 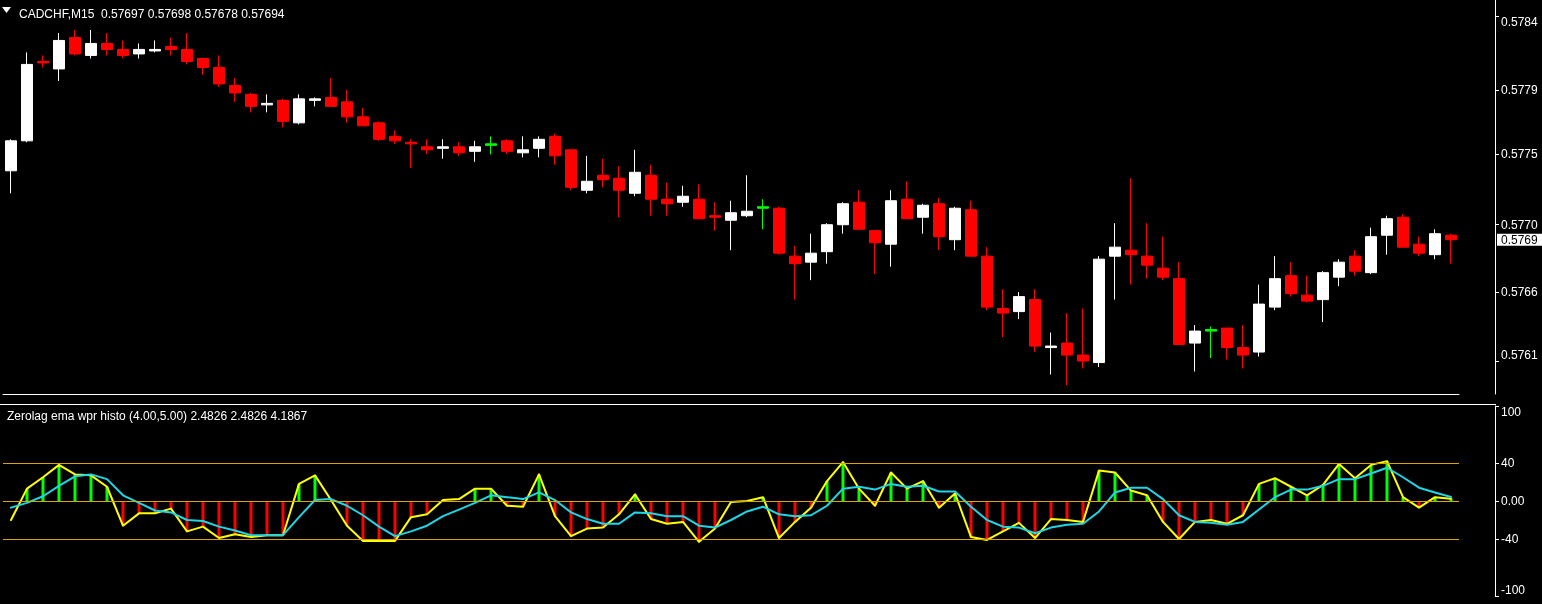 I want to click on y-tick-label: 100, so click(x=1511, y=412).